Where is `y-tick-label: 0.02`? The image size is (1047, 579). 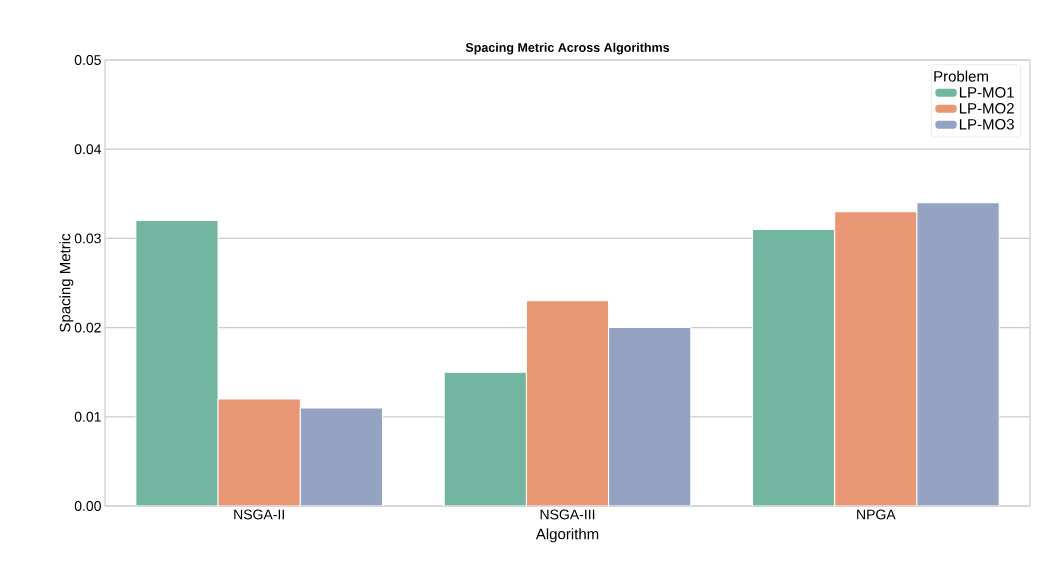 y-tick-label: 0.02 is located at coordinates (87, 327).